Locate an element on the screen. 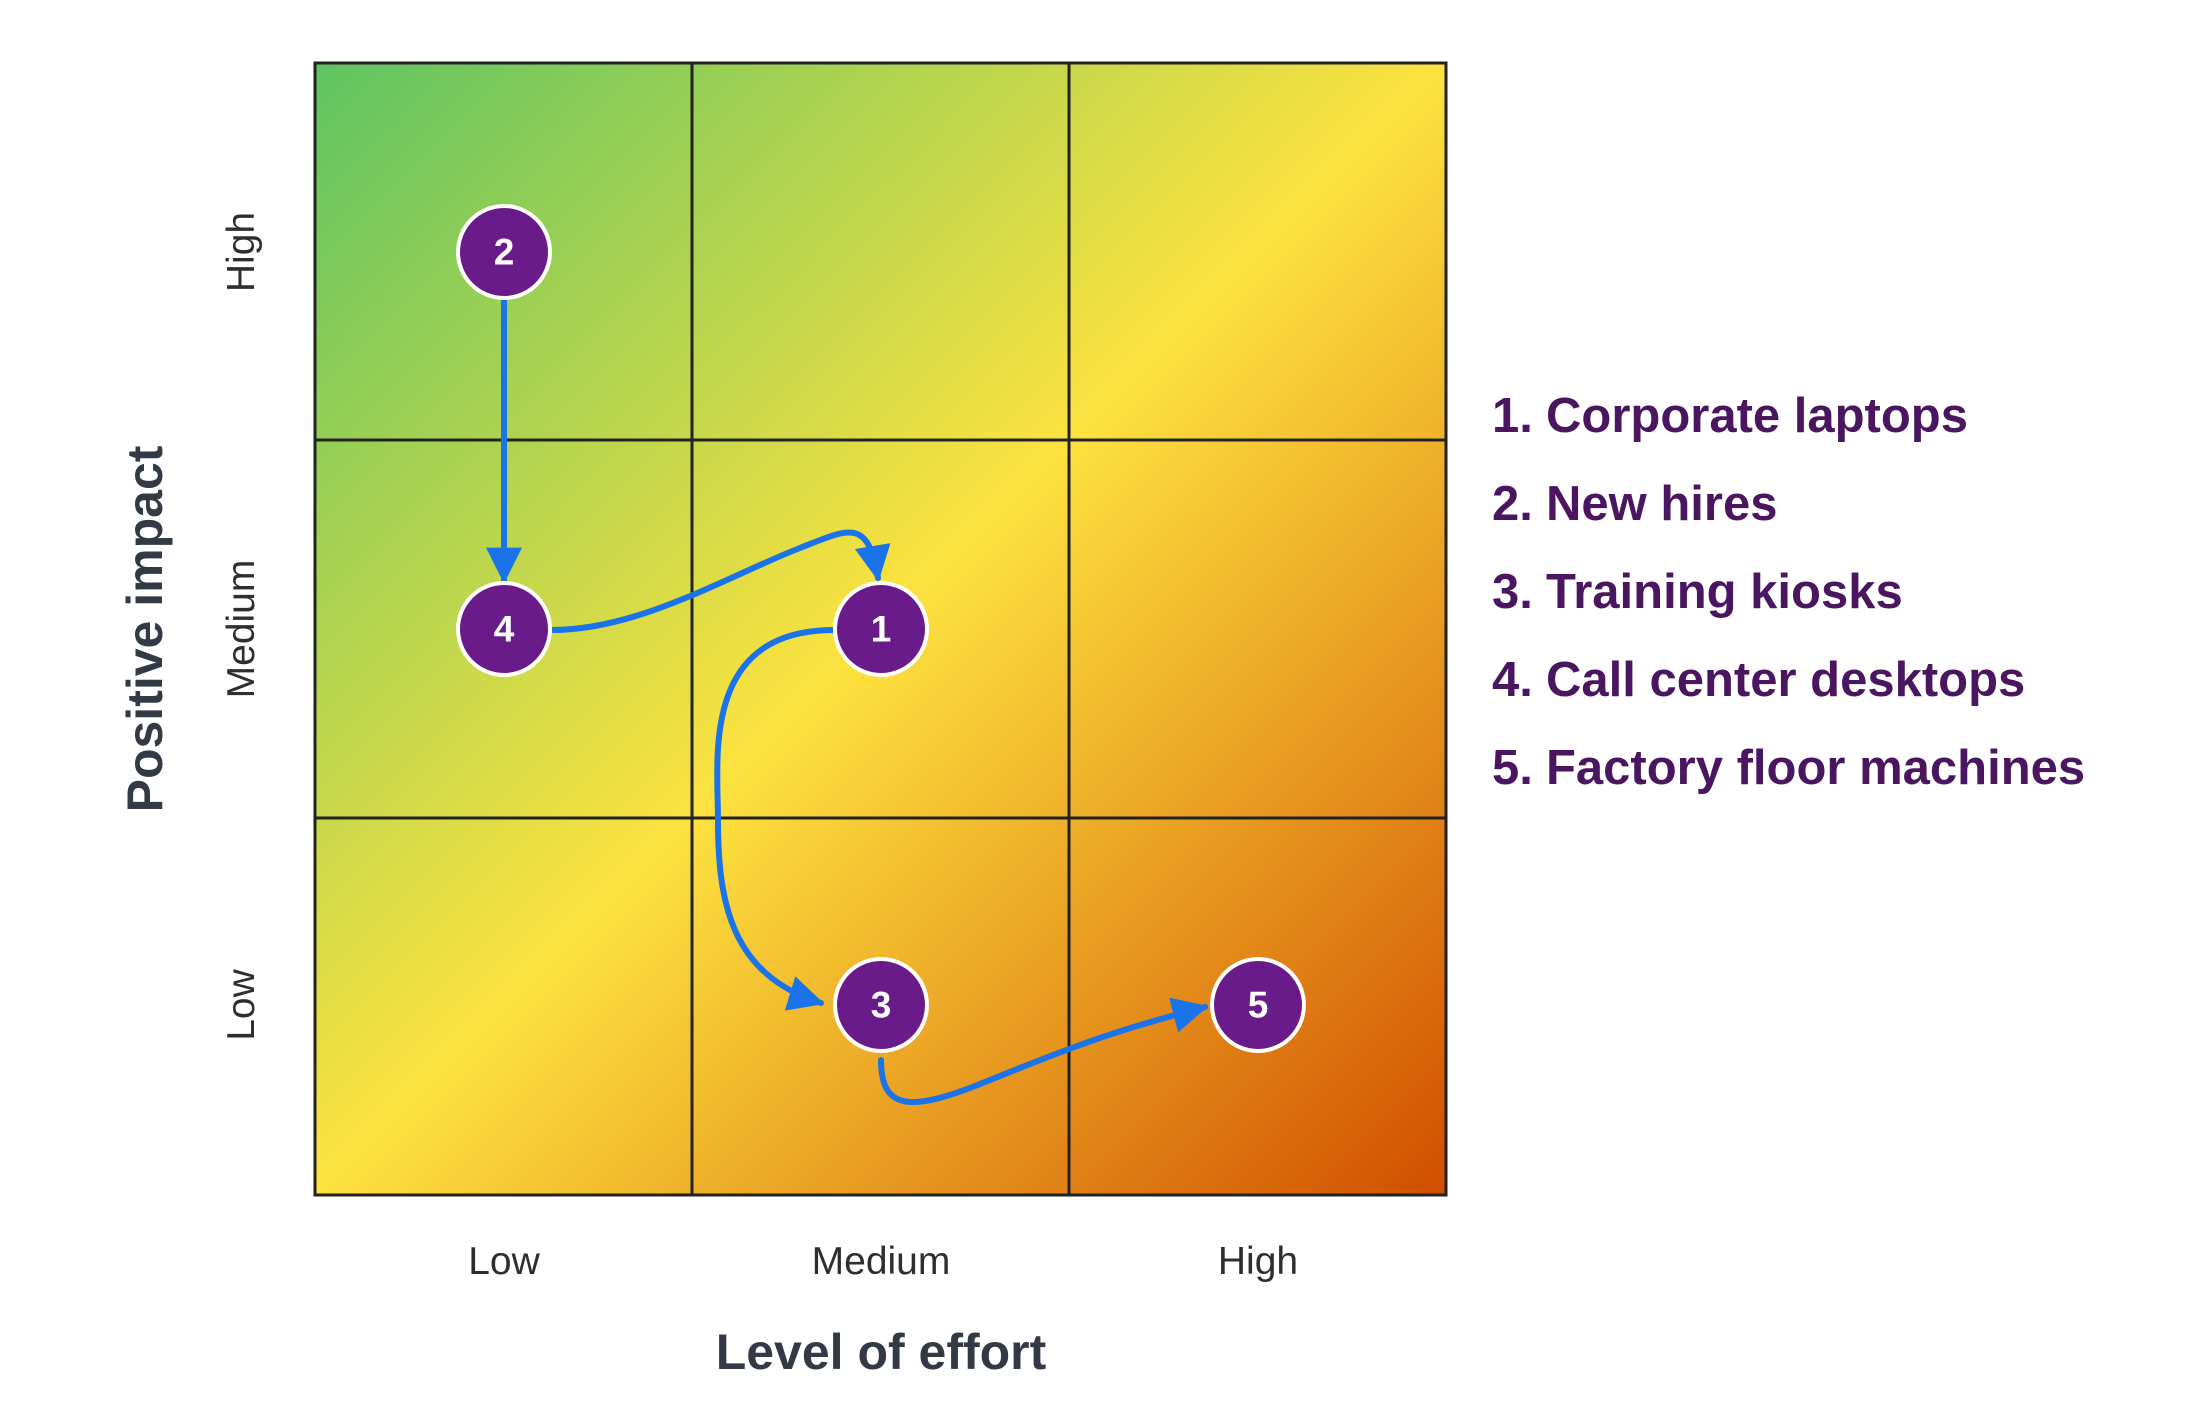 Image resolution: width=2188 pixels, height=1426 pixels. legend-item: 1. Corporate laptops is located at coordinates (1788, 432).